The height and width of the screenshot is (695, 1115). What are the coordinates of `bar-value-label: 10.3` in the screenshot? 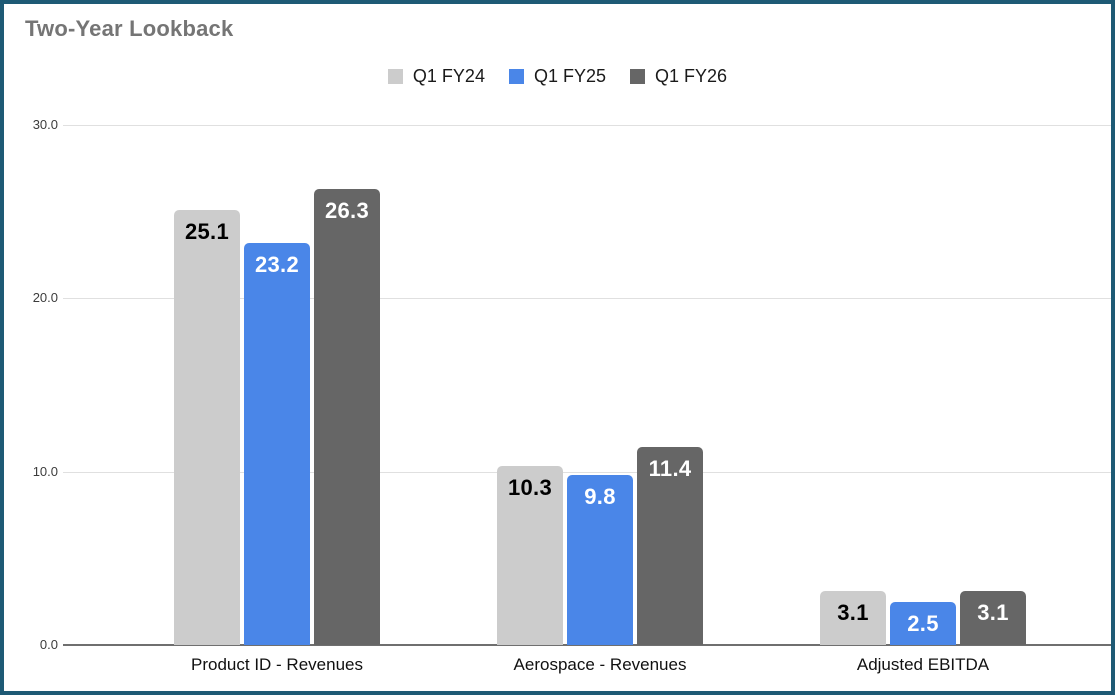 It's located at (530, 488).